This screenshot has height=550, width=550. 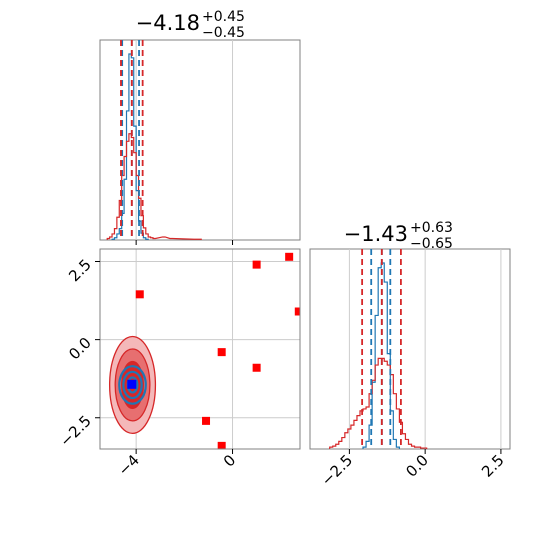 I want to click on p2-marginal-panel-x-tick-label: −2.5, so click(x=337, y=470).